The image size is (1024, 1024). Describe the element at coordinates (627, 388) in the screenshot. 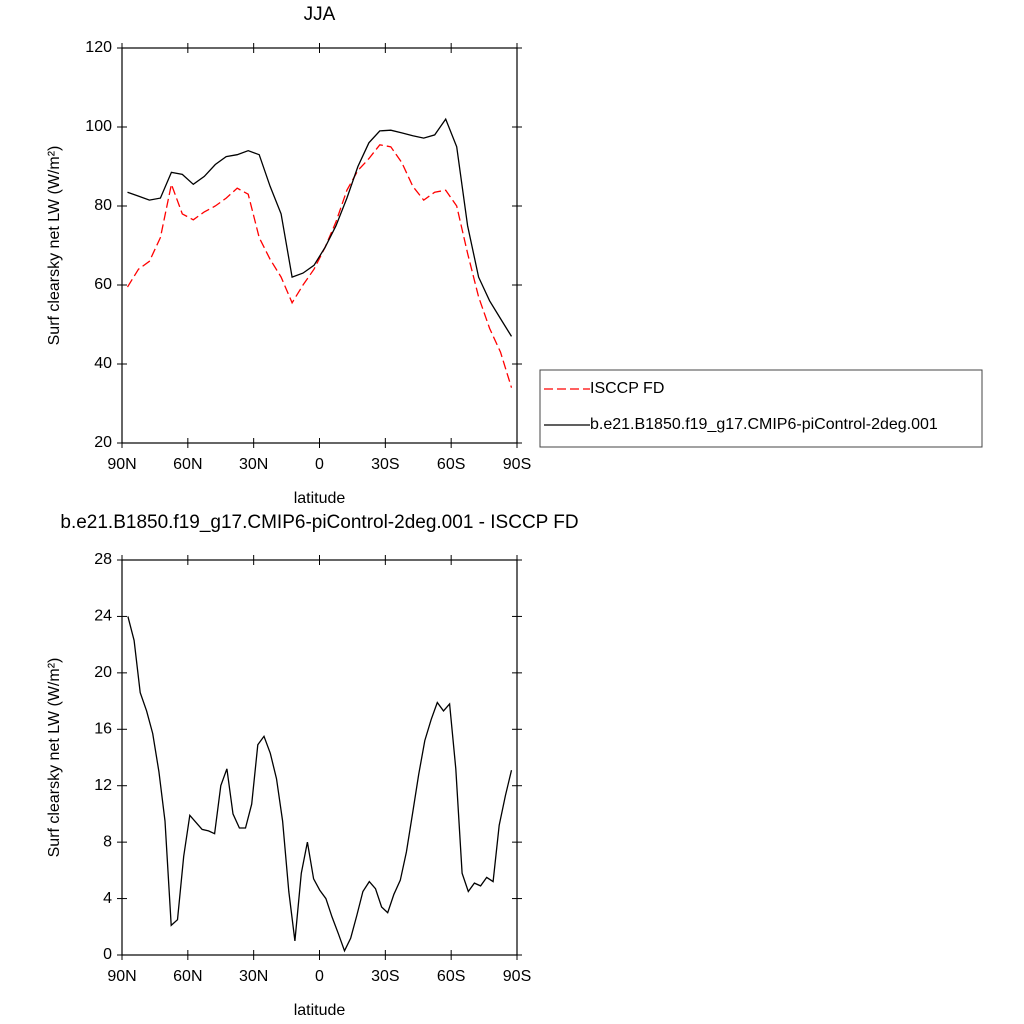

I see `legend-label: ISCCP FD` at that location.